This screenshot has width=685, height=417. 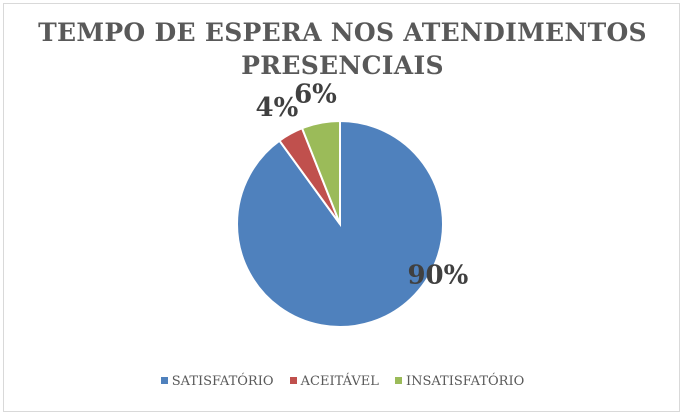 I want to click on legend-swatch-aceitavel, so click(x=293, y=380).